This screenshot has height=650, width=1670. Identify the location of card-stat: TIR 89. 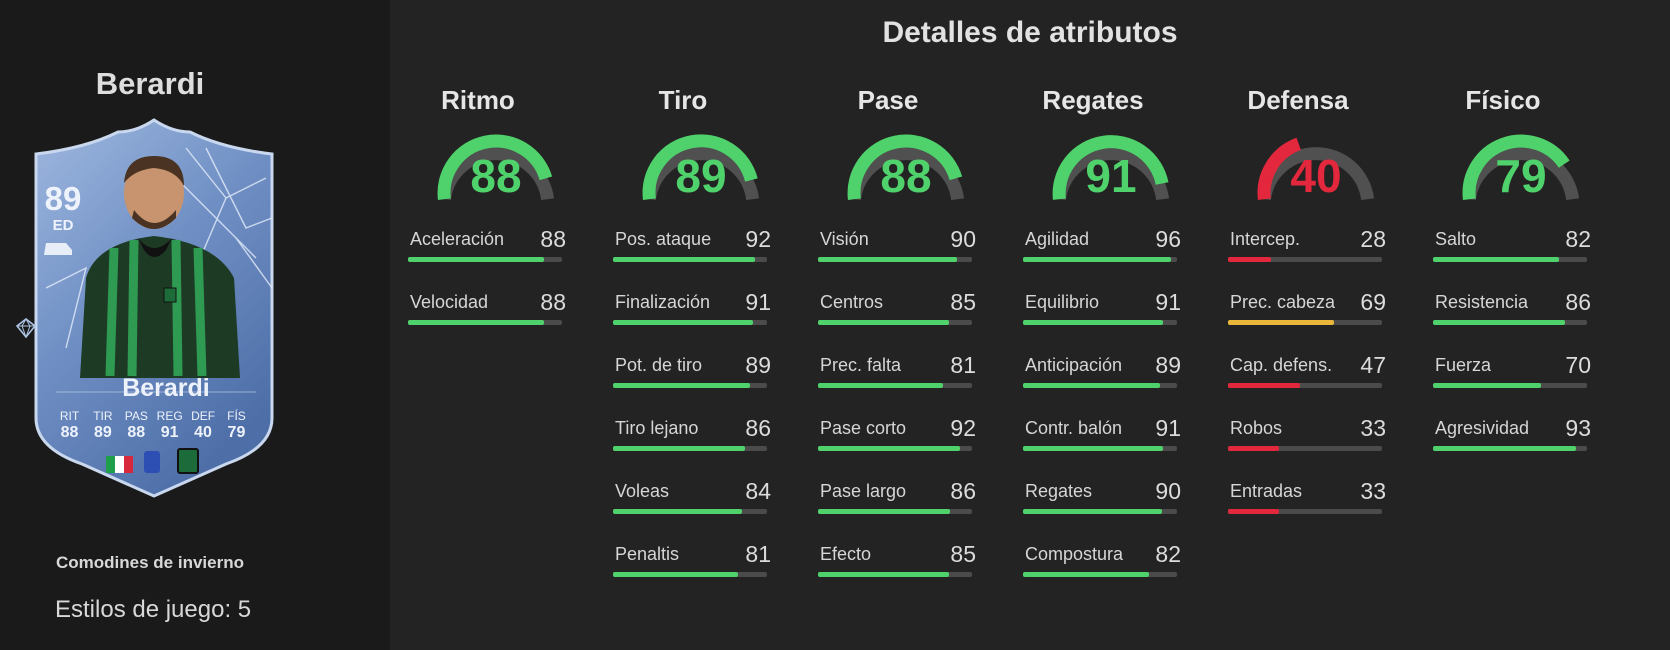
(102, 425).